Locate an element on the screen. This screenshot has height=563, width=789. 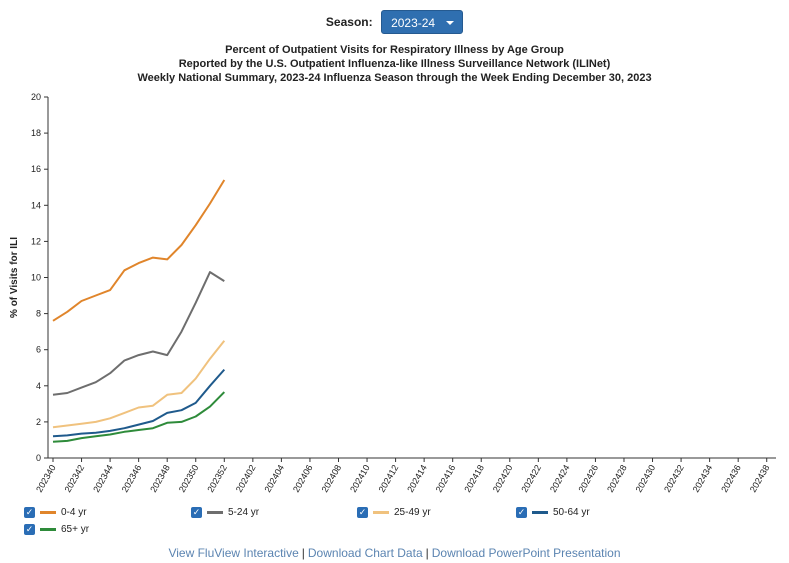
x-tick-label: 202430 is located at coordinates (646, 478).